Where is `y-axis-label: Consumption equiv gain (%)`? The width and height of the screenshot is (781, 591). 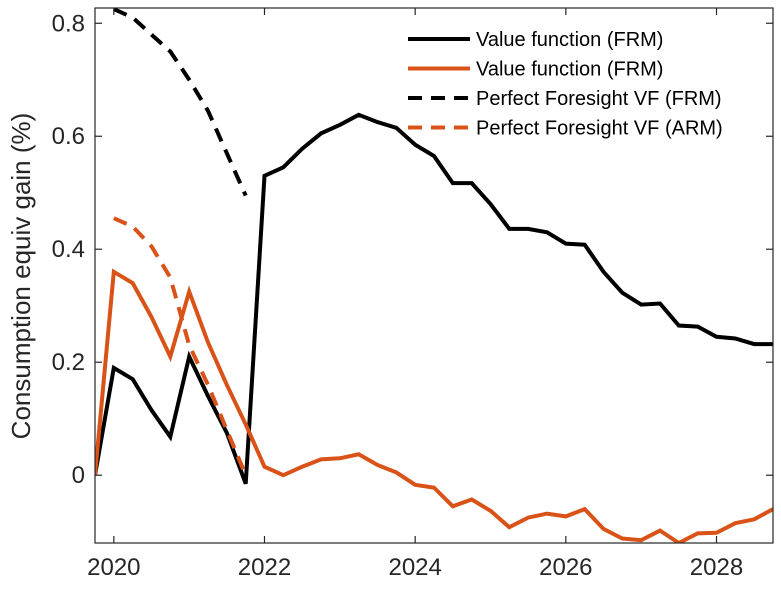
y-axis-label: Consumption equiv gain (%) is located at coordinates (21, 276).